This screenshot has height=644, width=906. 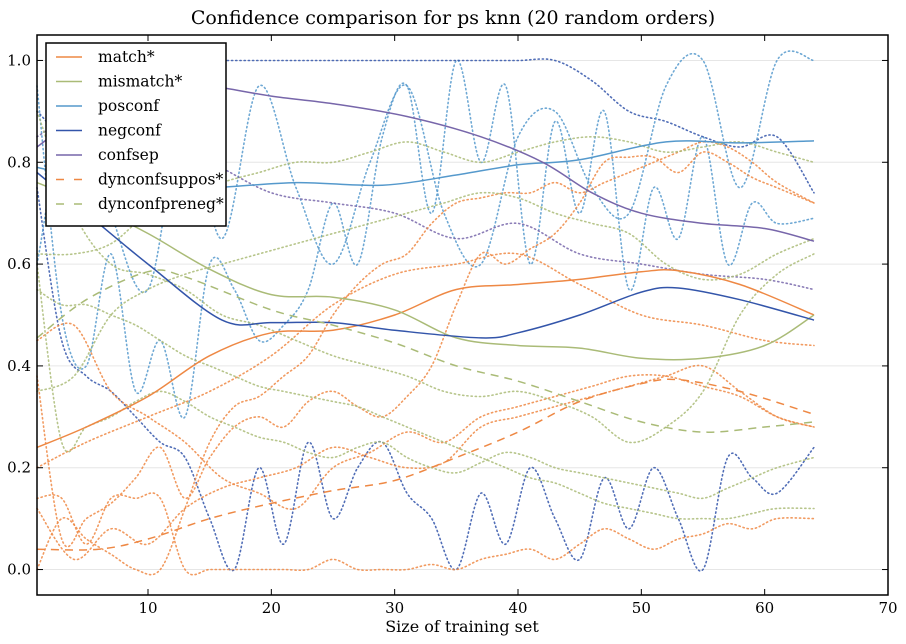 I want to click on legend-label: posconf, so click(x=129, y=106).